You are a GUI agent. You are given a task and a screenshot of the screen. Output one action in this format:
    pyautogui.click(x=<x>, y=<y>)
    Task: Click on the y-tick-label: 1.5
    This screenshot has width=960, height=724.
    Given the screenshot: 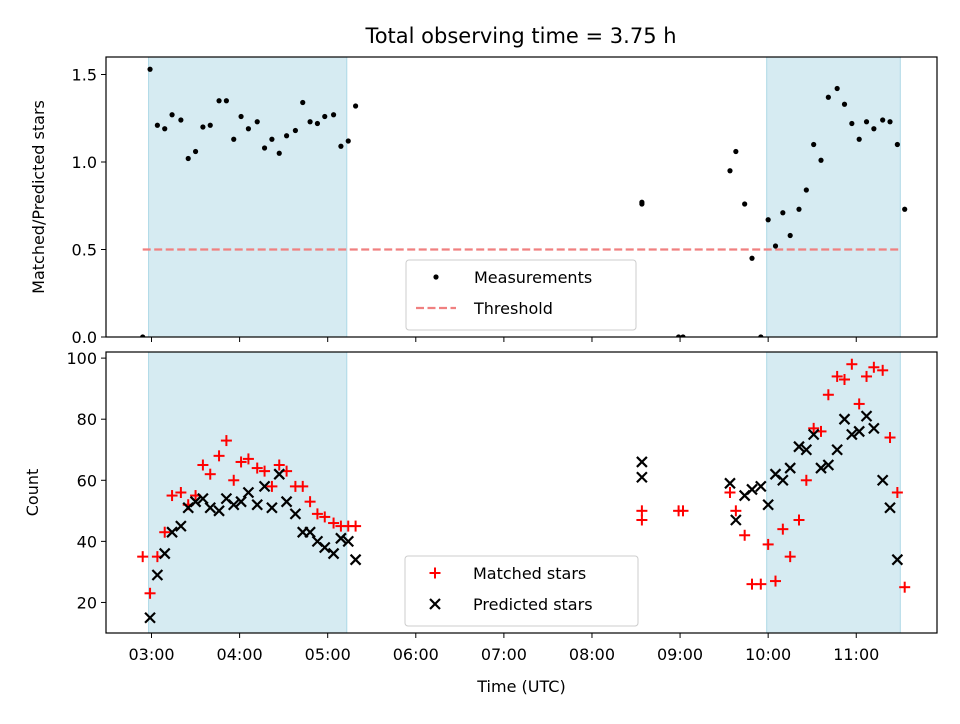 What is the action you would take?
    pyautogui.click(x=84, y=75)
    